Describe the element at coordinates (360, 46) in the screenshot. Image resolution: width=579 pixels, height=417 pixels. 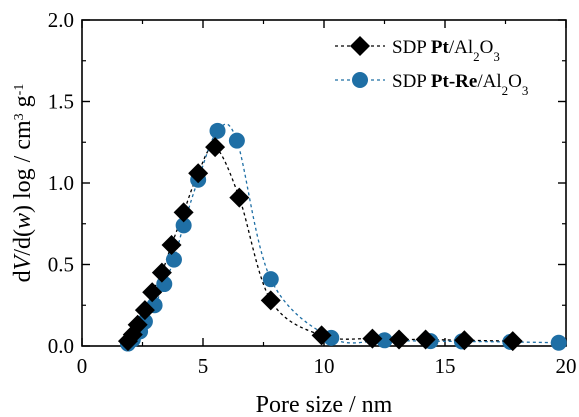
I see `legend-marker-pt` at that location.